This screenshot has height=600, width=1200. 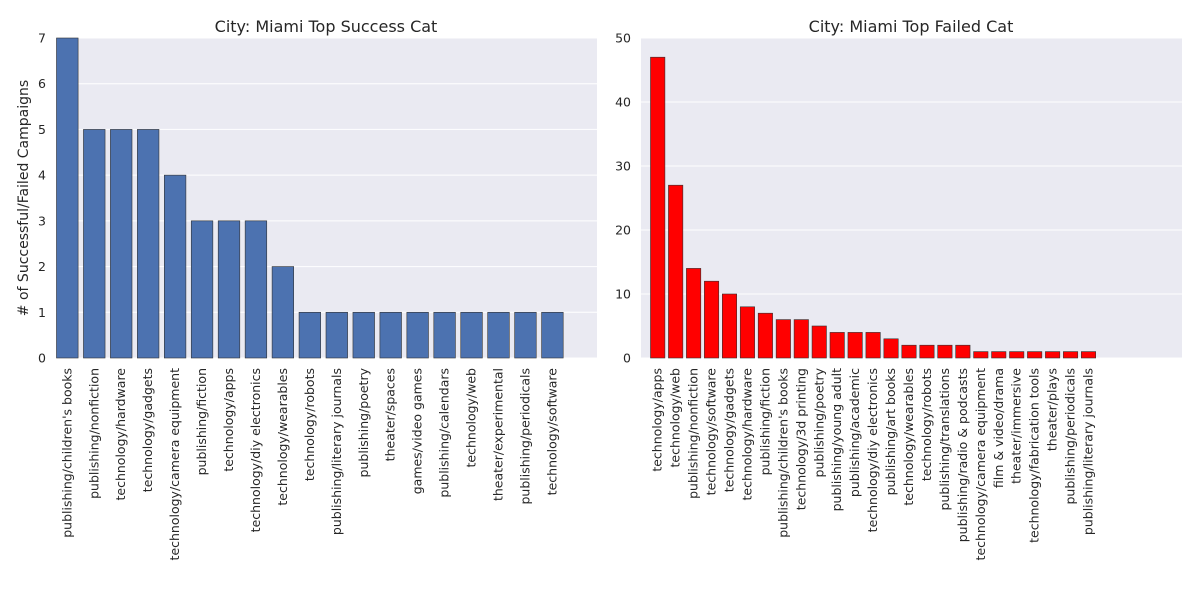 I want to click on failed-x-tick-label: technology/web, so click(x=675, y=418).